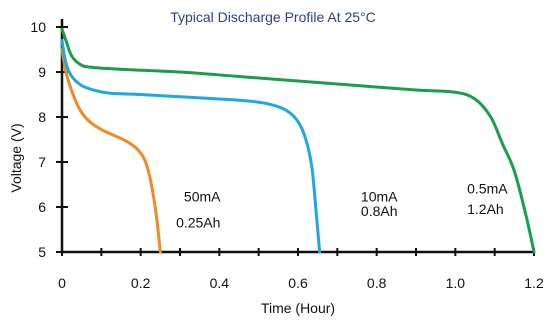  I want to click on x-tick-label: 1.0, so click(456, 283).